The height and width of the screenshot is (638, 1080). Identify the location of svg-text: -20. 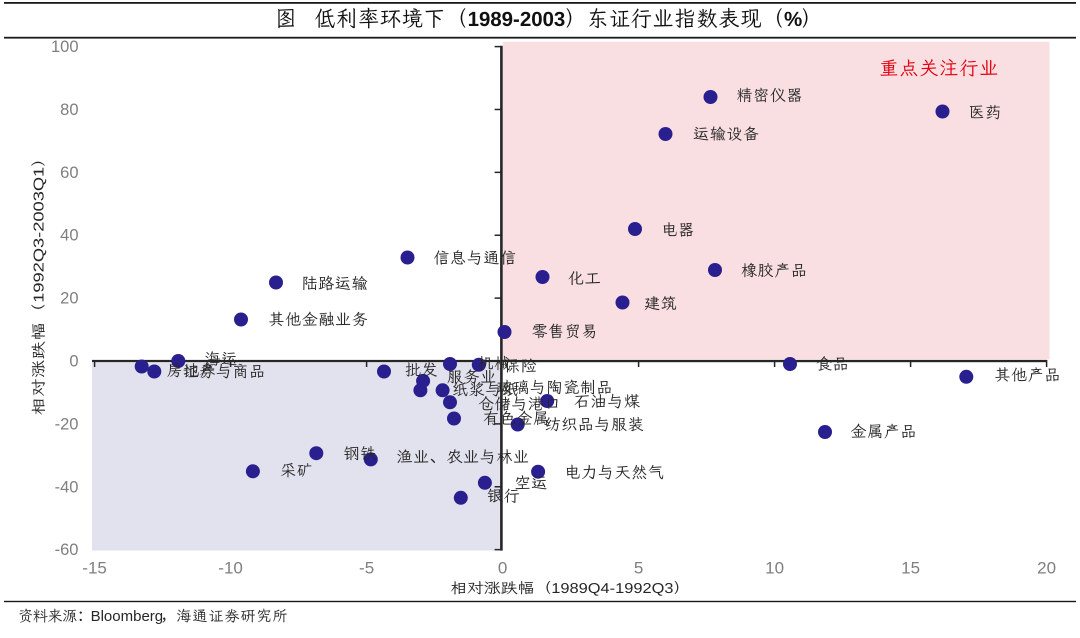
(67, 424).